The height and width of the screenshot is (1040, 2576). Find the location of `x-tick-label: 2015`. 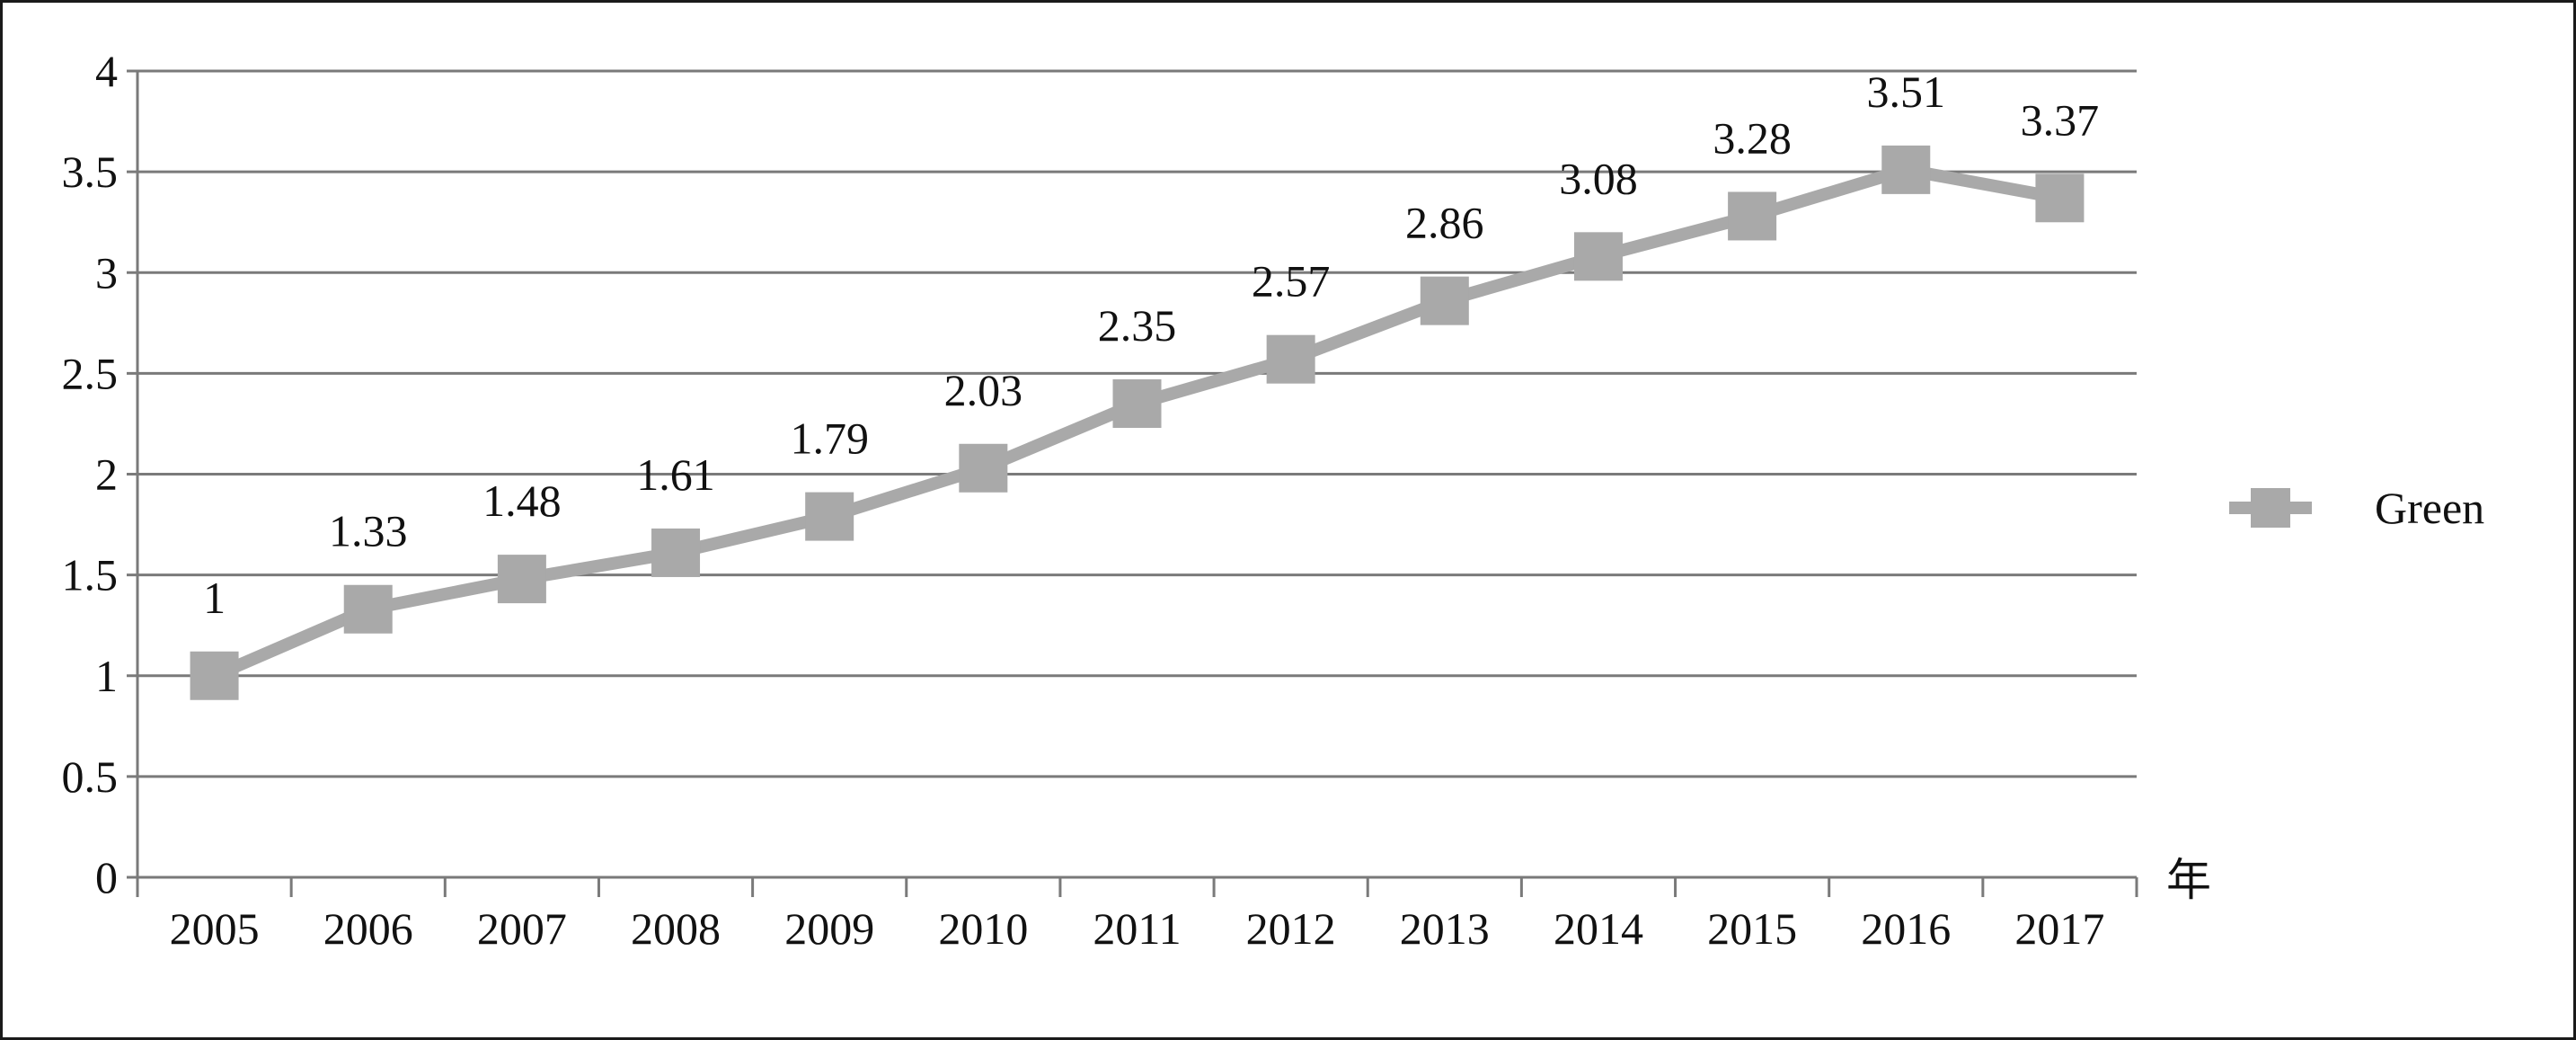

x-tick-label: 2015 is located at coordinates (1752, 928).